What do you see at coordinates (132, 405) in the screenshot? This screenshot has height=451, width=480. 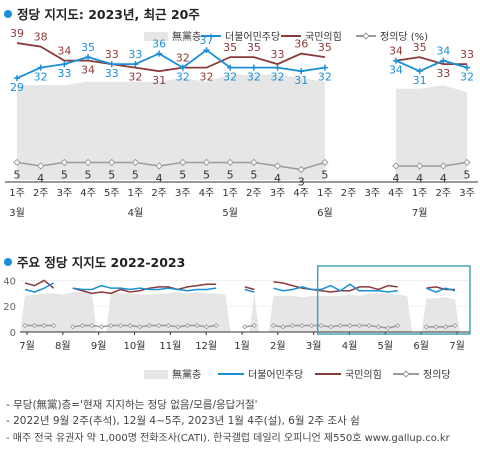 I see `footnote-1: - 무당(無黨)층='현재 지지하는 정당 없음/모름/응답거절'` at bounding box center [132, 405].